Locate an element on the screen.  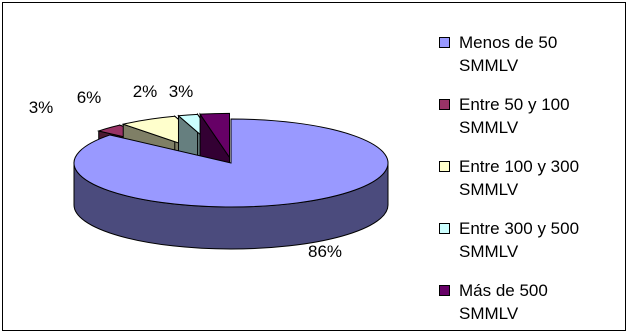
legend-item-entre-50-y-100: Entre 50 y 100 SMMLV is located at coordinates (532, 124).